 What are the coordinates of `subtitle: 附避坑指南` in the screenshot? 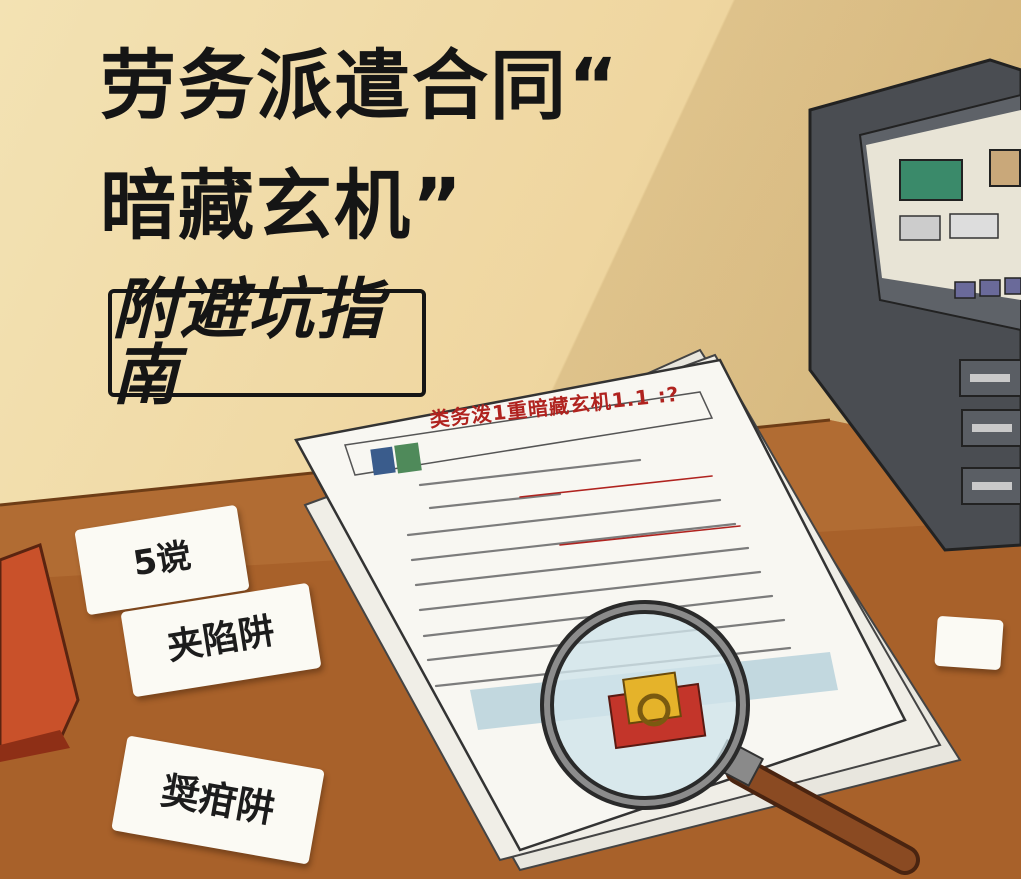 It's located at (248, 342).